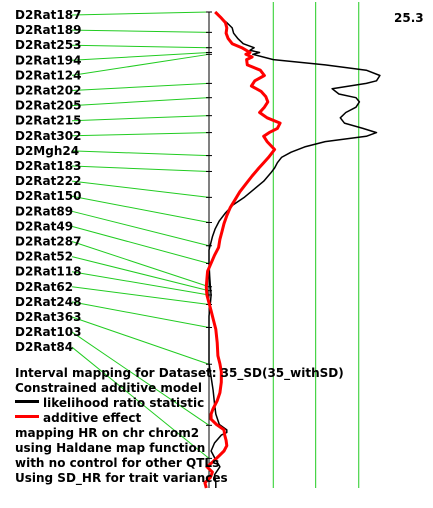  I want to click on marker-label-D2Rat124: D2Rat124, so click(48, 75).